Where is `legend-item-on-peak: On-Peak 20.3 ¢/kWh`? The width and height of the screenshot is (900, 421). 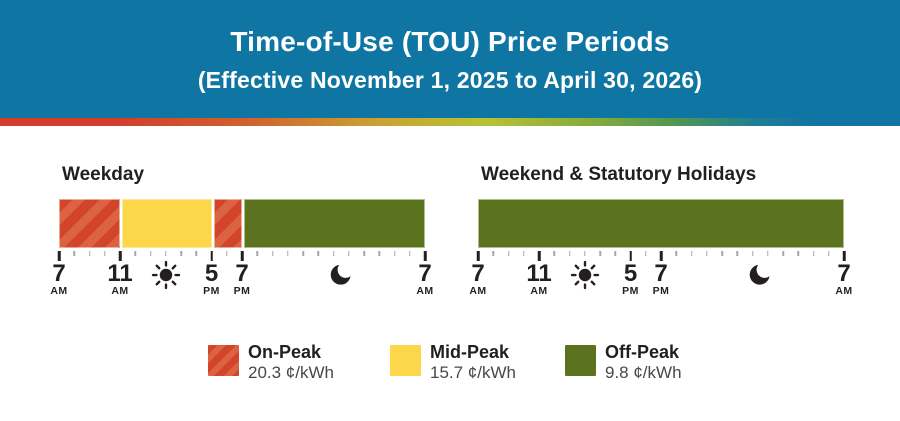 legend-item-on-peak: On-Peak 20.3 ¢/kWh is located at coordinates (271, 362).